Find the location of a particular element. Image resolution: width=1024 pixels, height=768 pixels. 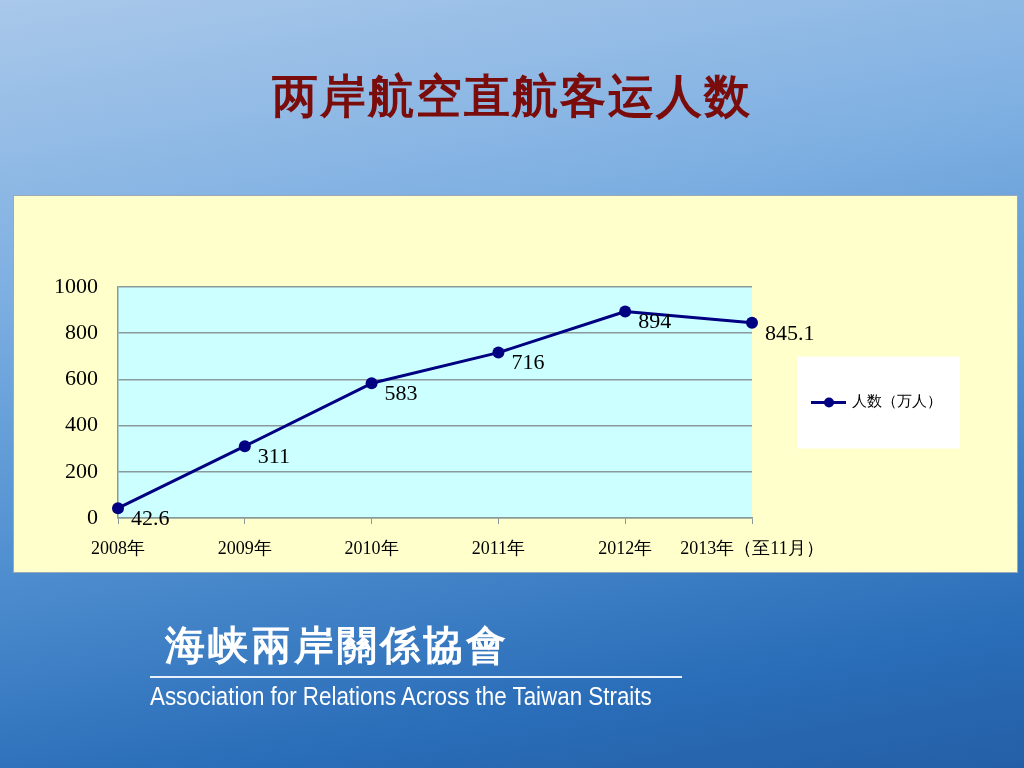

x-tick-label: 2010年 is located at coordinates (371, 547).